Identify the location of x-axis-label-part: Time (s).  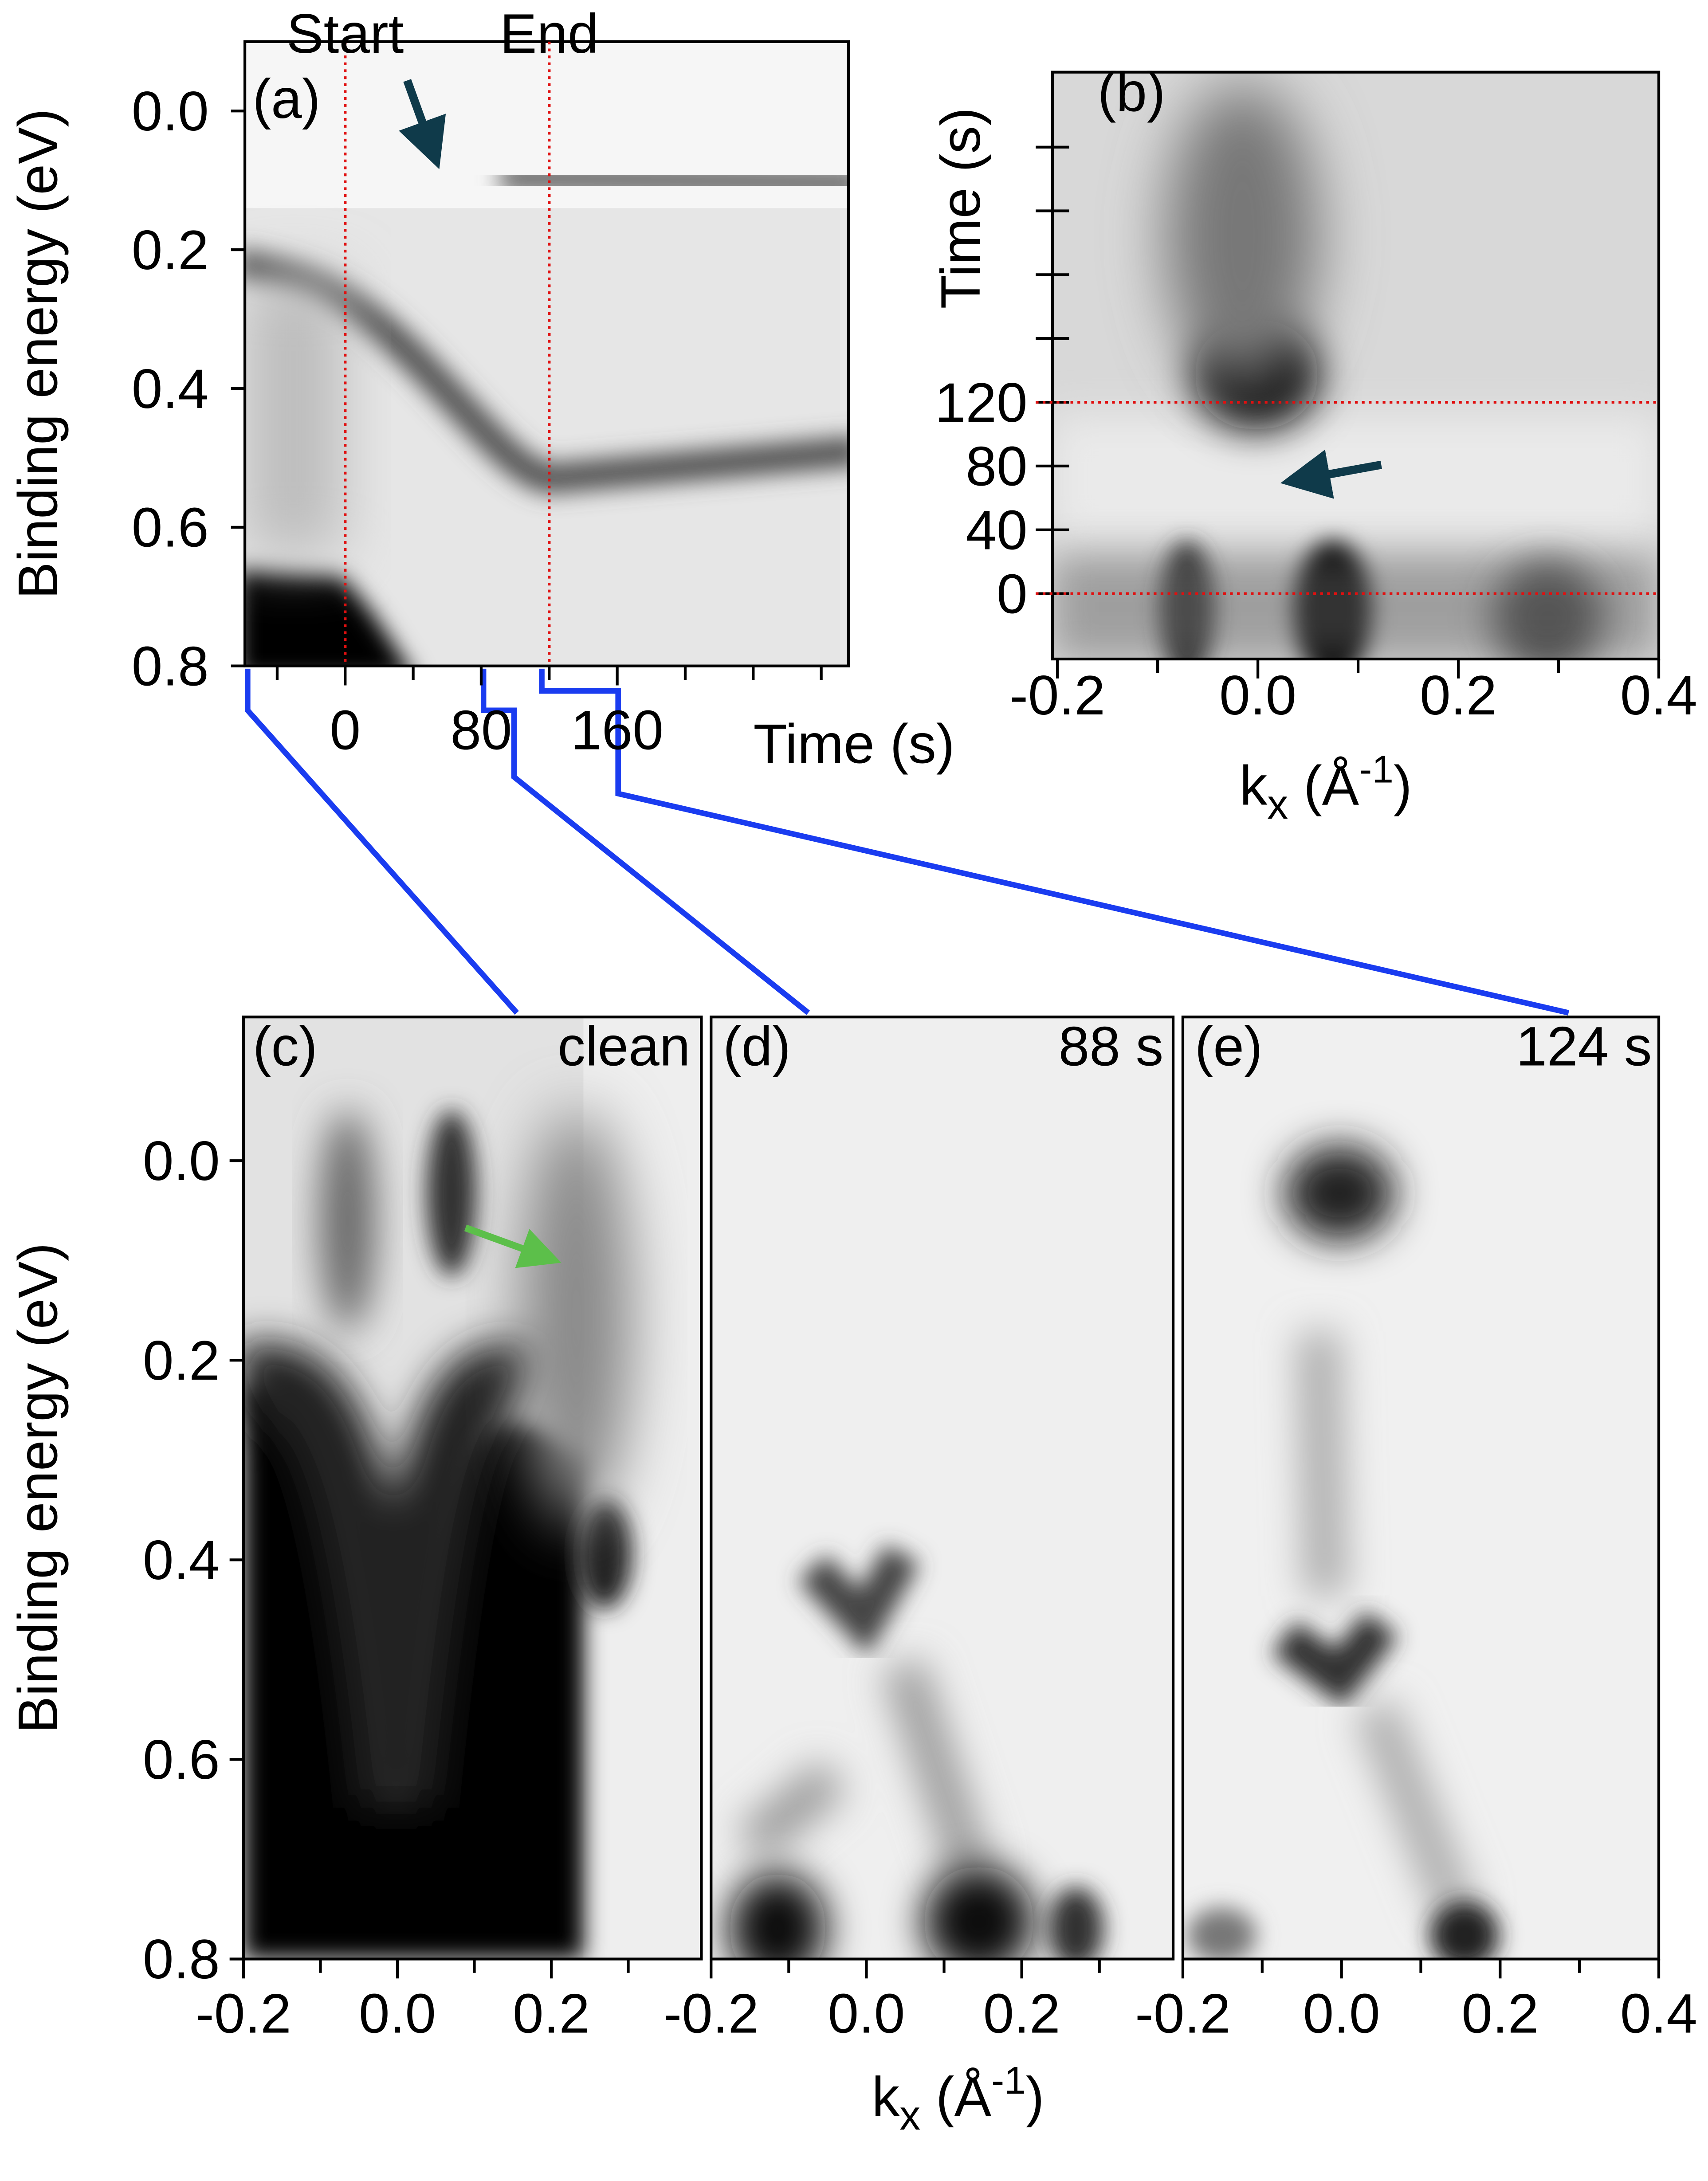
(853, 744).